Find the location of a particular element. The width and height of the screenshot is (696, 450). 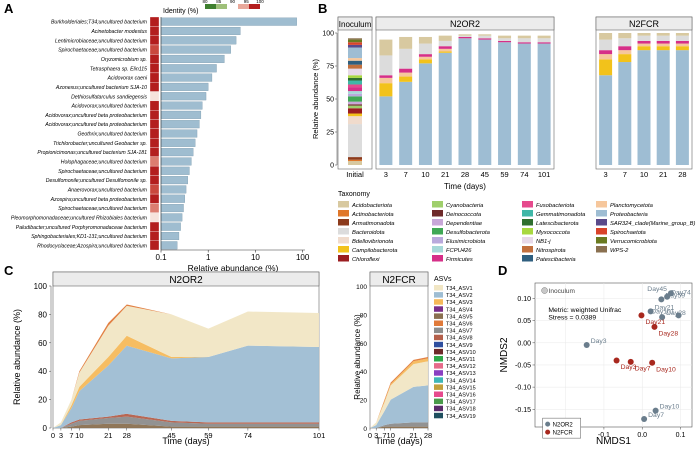

x-tick-label: 10 is located at coordinates (255, 257).